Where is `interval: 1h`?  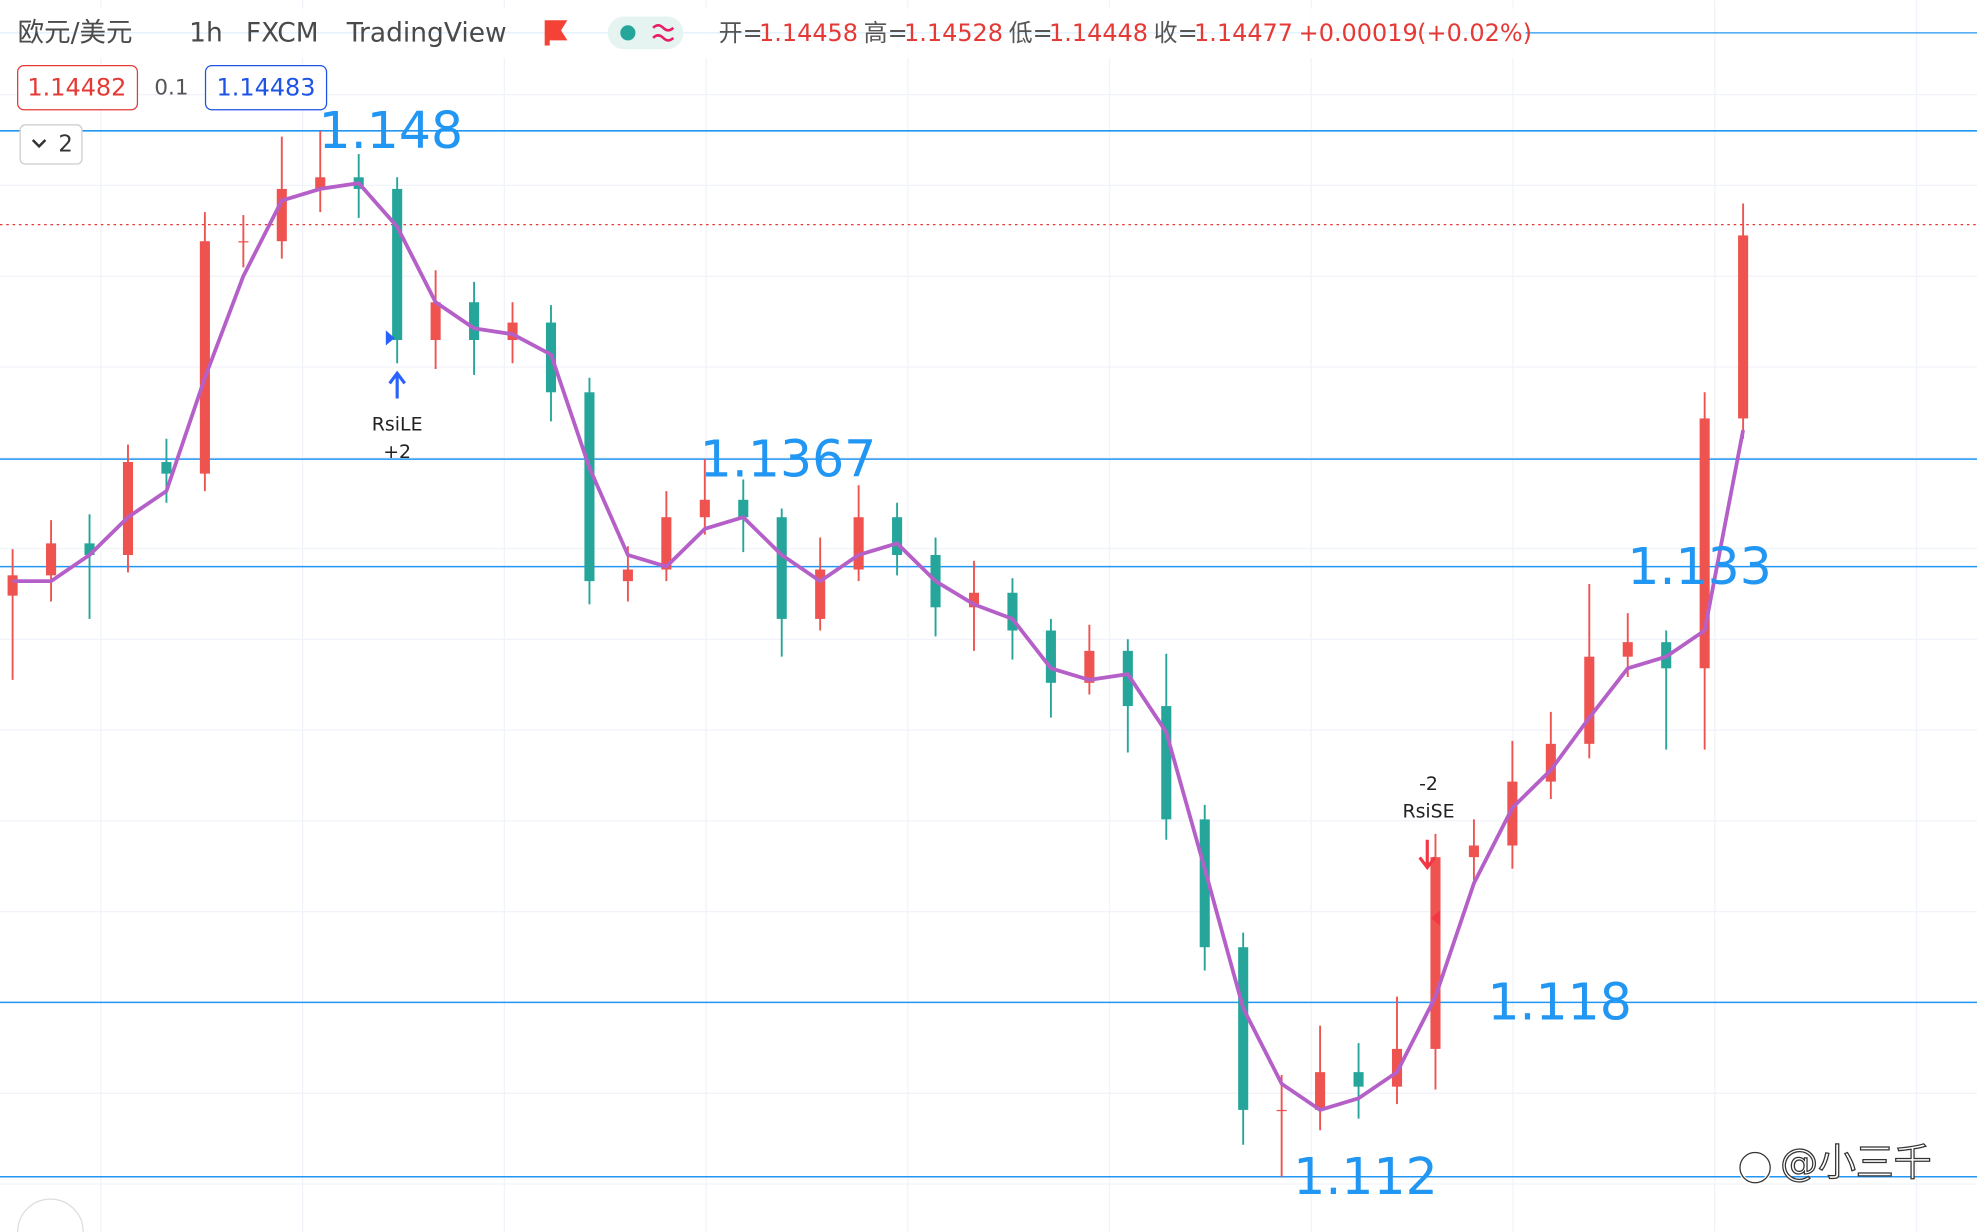
interval: 1h is located at coordinates (206, 33).